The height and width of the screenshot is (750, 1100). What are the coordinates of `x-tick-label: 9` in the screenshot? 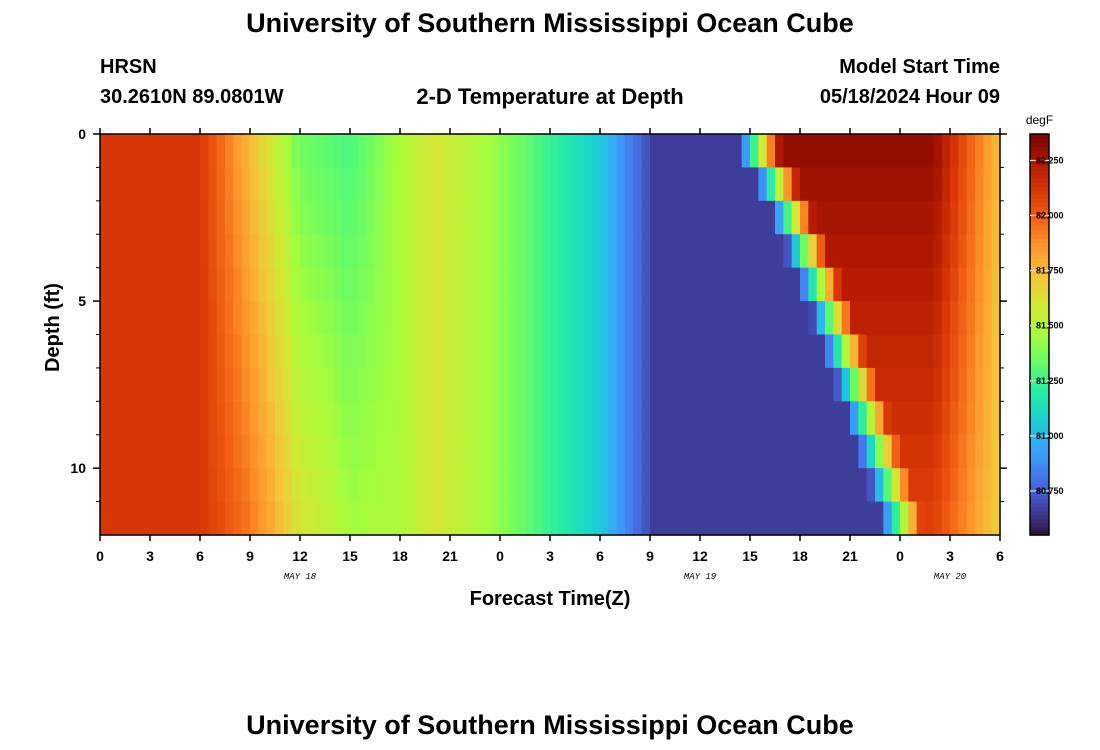 It's located at (650, 556).